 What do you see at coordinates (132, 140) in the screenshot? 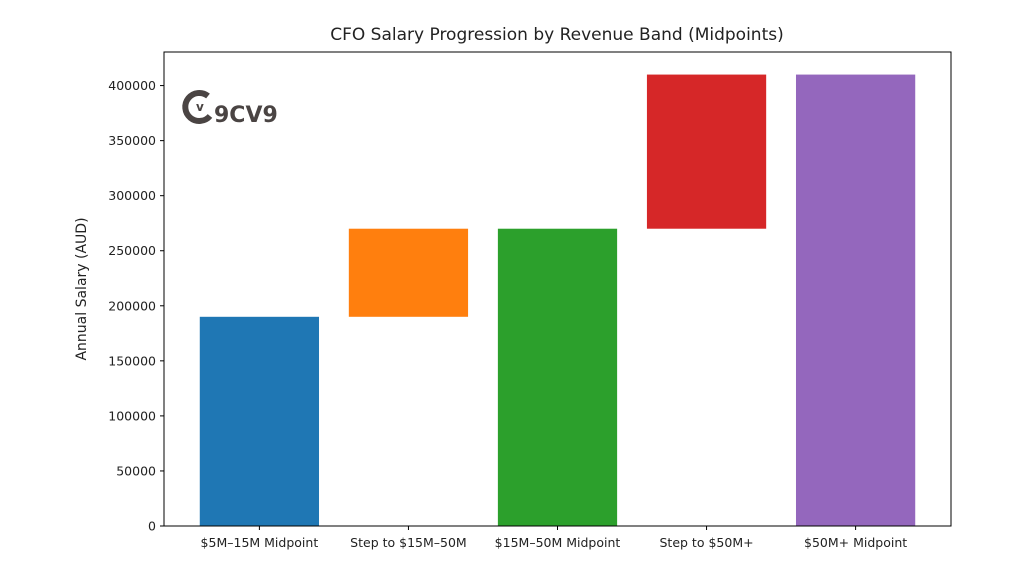
I see `y-tick-label: 350000` at bounding box center [132, 140].